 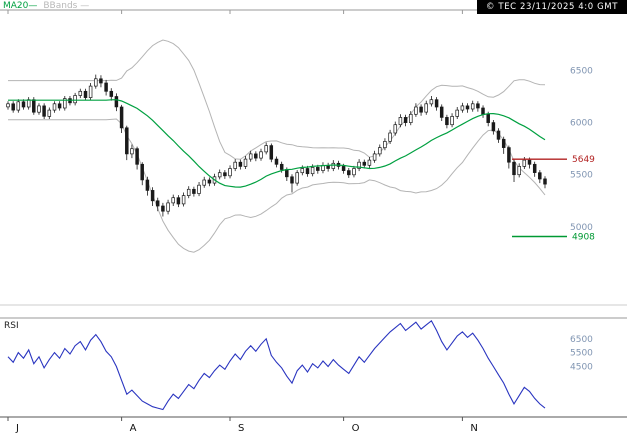 What do you see at coordinates (85, 6) in the screenshot?
I see `bbands-line-swatch-icon: —` at bounding box center [85, 6].